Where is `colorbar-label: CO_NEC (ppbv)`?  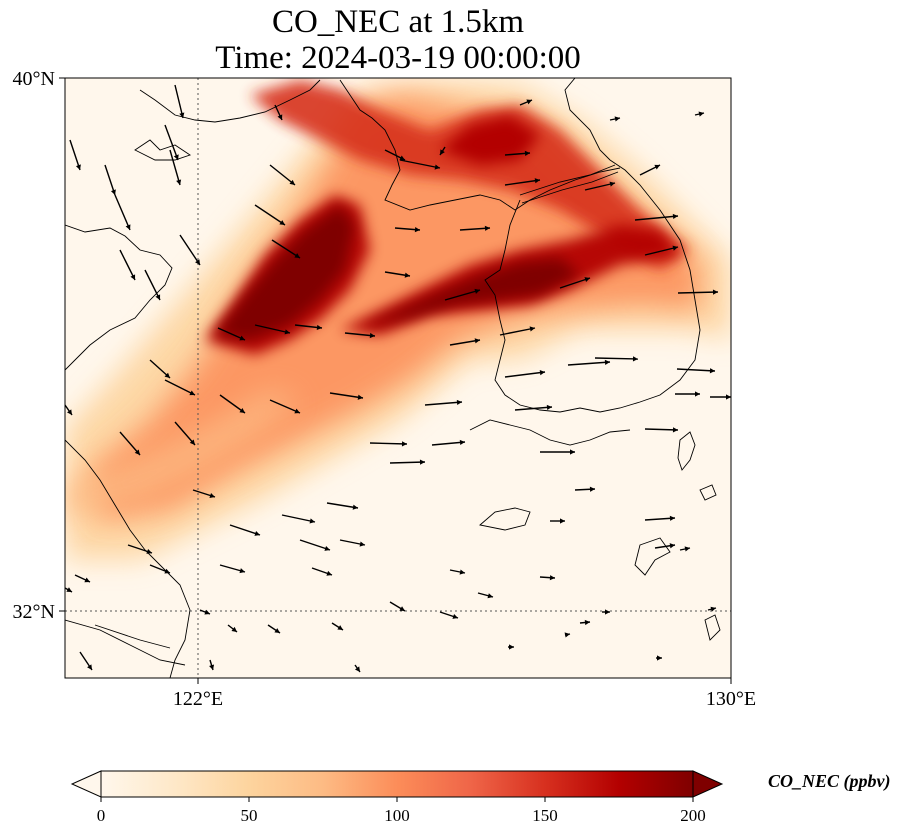
colorbar-label: CO_NEC (ppbv) is located at coordinates (829, 781).